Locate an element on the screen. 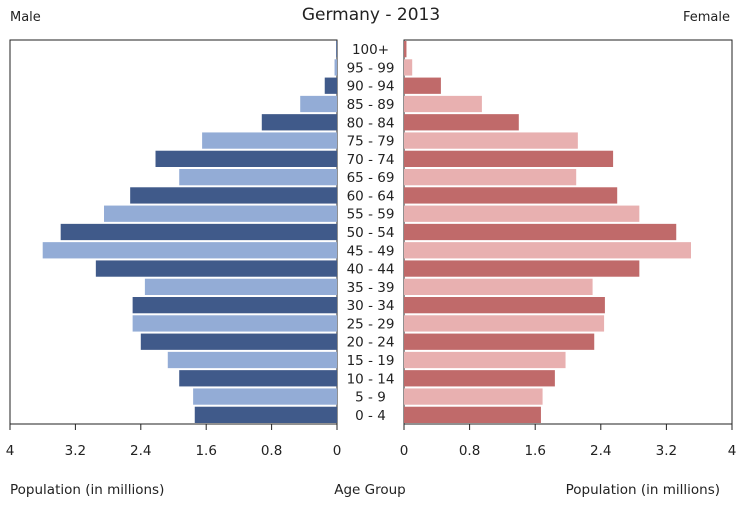  age-group-label: 15 - 19 is located at coordinates (371, 361).